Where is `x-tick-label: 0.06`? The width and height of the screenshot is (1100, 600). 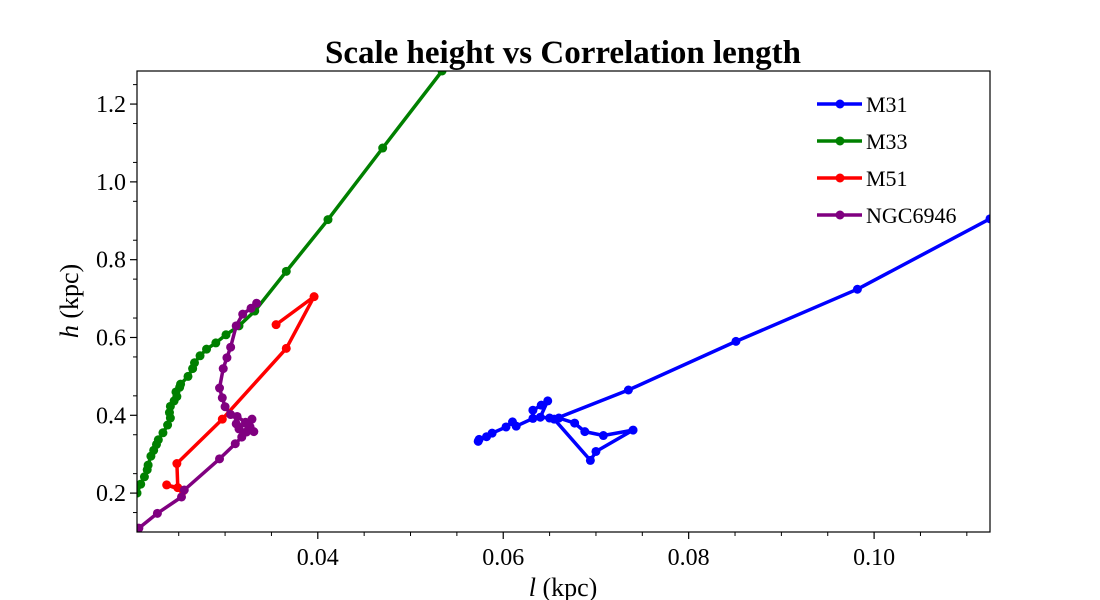 x-tick-label: 0.06 is located at coordinates (503, 558).